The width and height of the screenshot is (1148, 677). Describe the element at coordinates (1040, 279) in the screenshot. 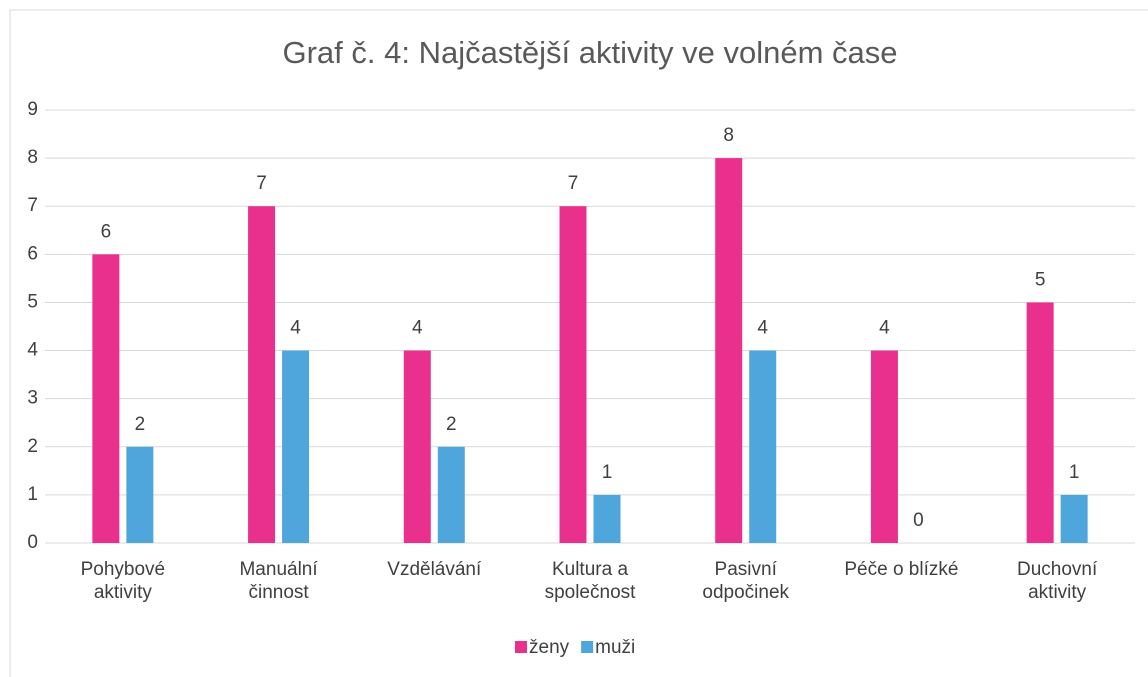

I see `data-label: 5` at that location.